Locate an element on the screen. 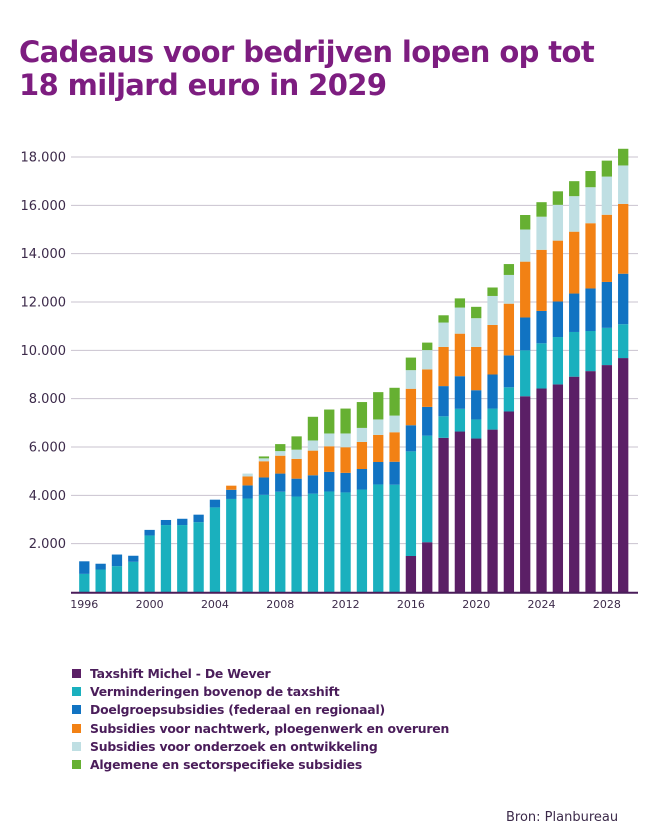  y-tick-label: 2.000 is located at coordinates (47, 544).